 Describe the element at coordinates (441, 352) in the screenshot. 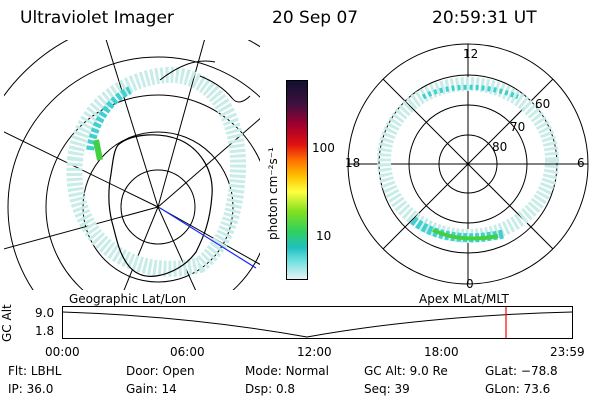

I see `altitude-xtick: 18:00` at that location.